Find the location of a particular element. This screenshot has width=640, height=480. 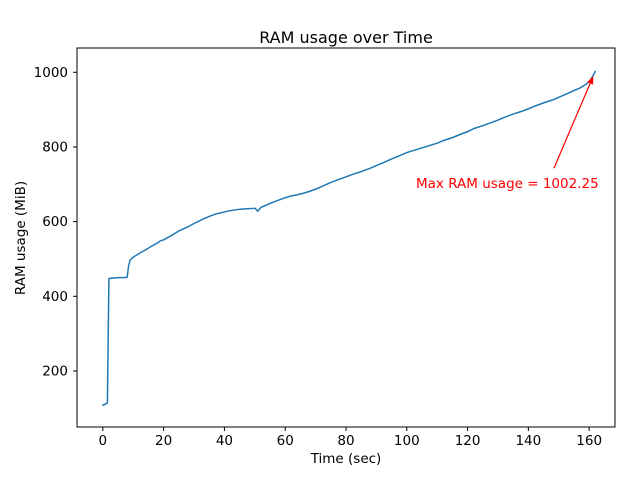

x-tick-label: 60 is located at coordinates (285, 441).